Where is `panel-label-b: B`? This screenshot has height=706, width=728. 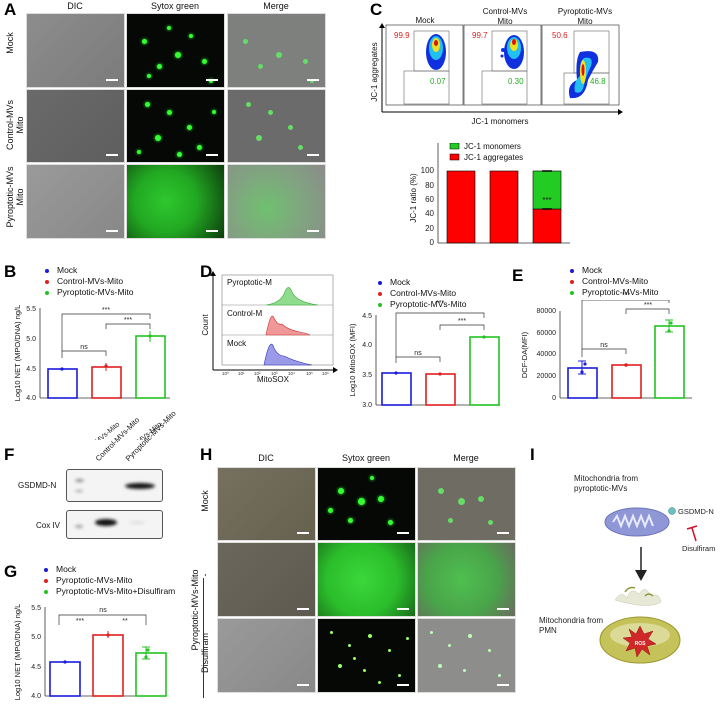 panel-label-b: B is located at coordinates (10, 271).